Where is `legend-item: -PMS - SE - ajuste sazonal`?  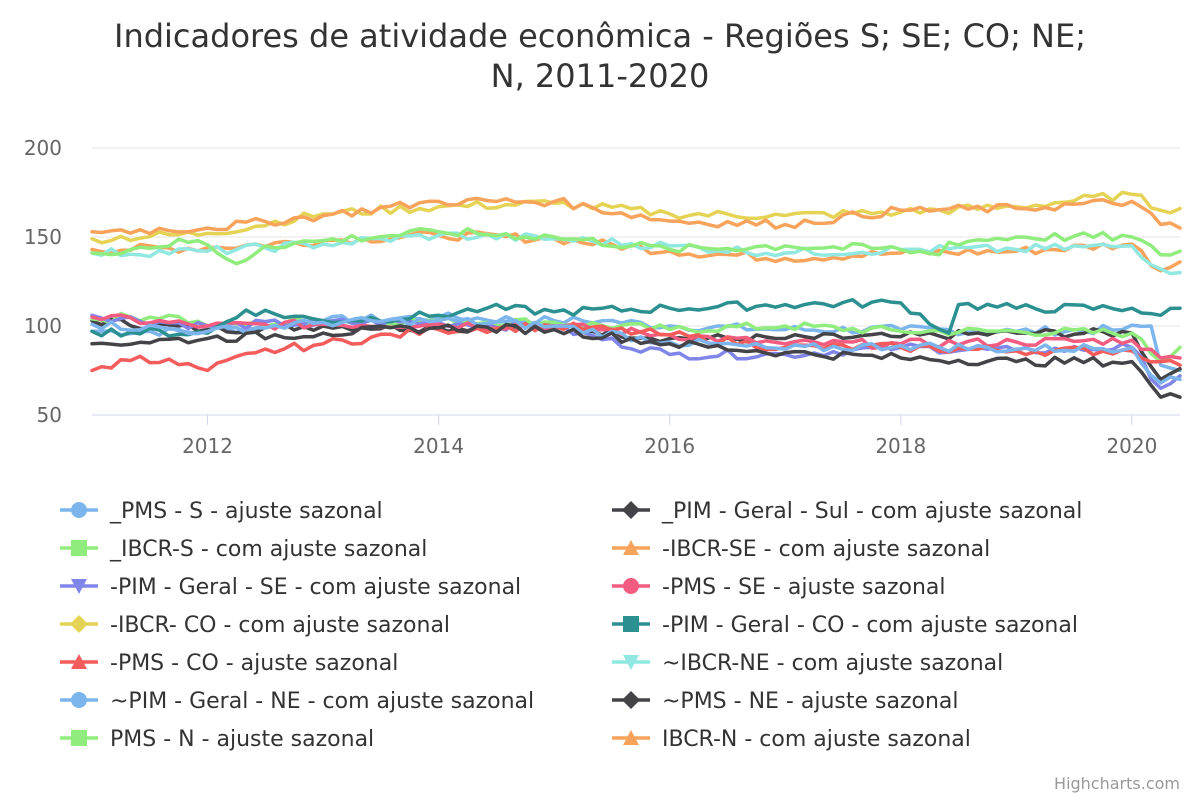
legend-item: -PMS - SE - ajuste sazonal is located at coordinates (779, 587).